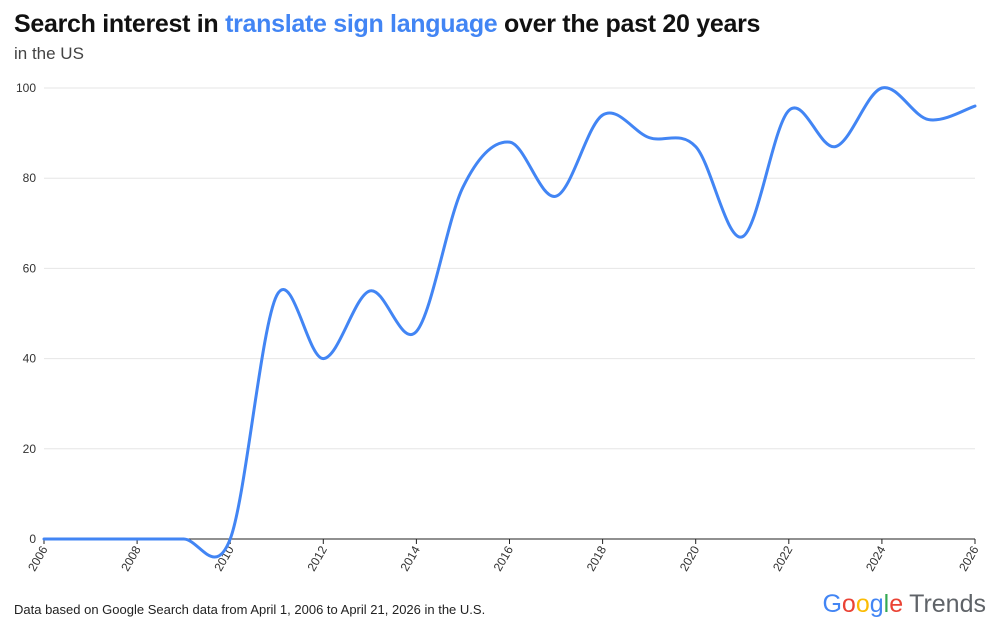 This screenshot has height=637, width=1000. I want to click on chart-subtitle: in the US, so click(49, 53).